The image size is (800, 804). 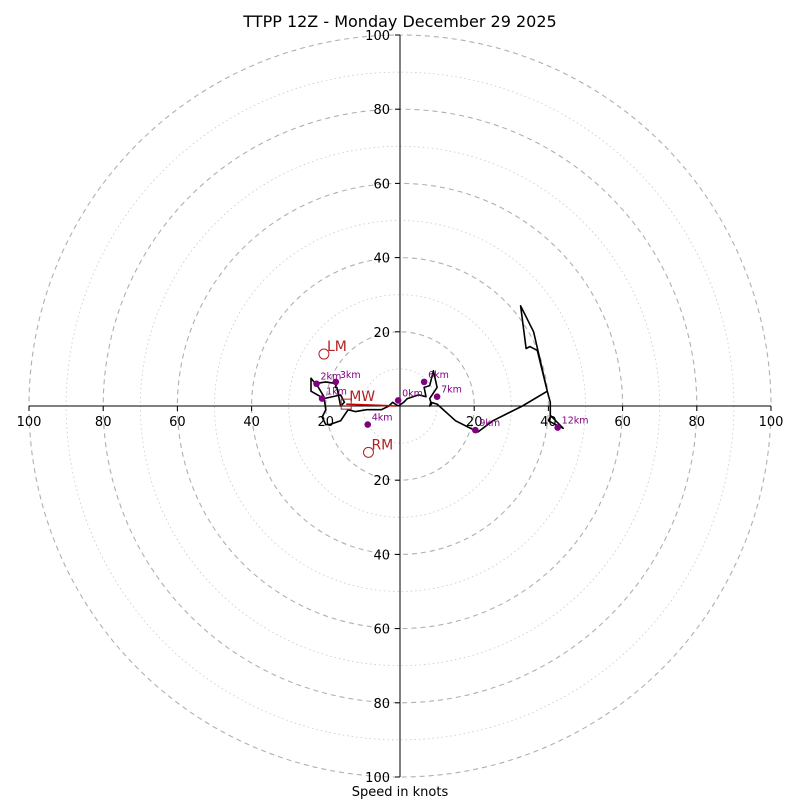 I want to click on storm-label-RM: RM, so click(x=382, y=445).